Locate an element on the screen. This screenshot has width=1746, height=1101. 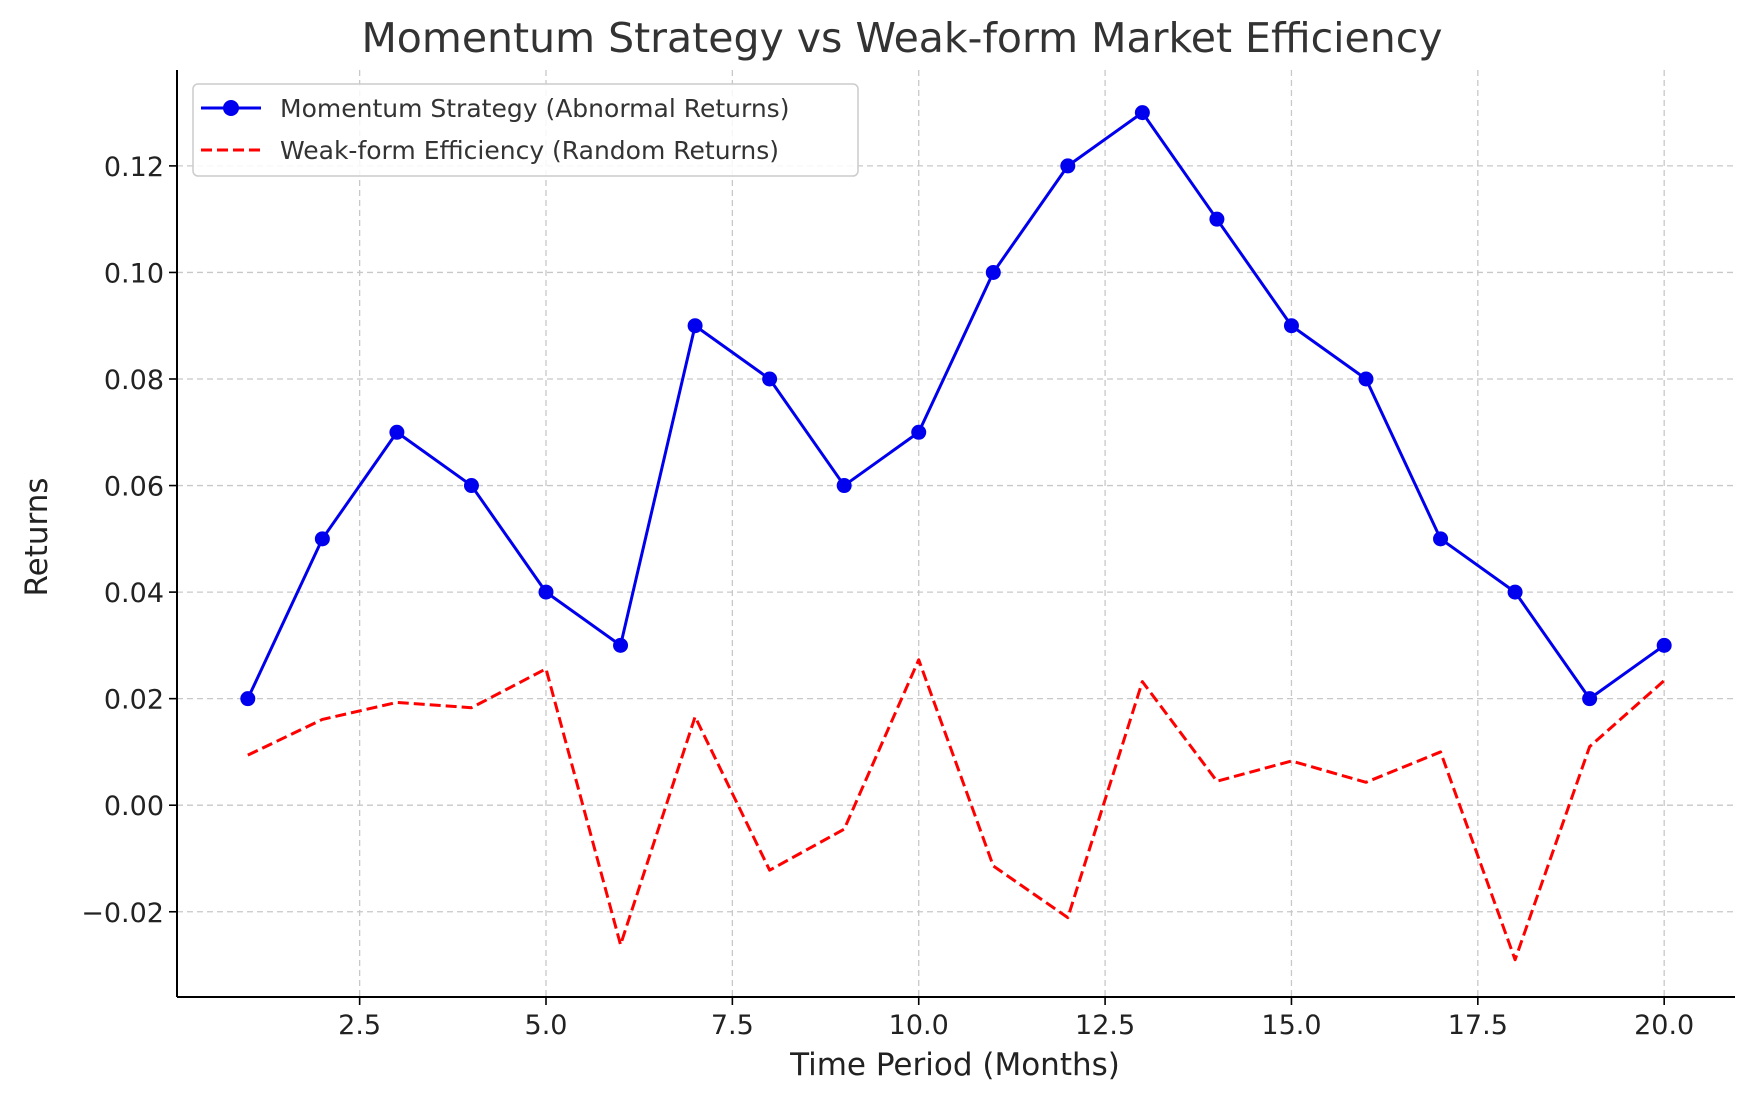
y-tick-label: −0.02 is located at coordinates (122, 913).